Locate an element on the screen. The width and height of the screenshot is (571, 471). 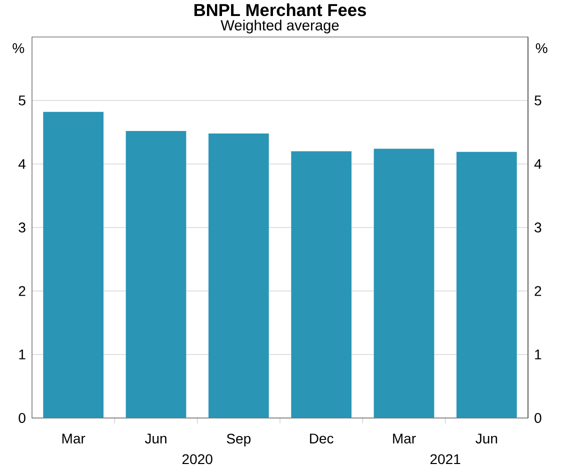
y2-tick-label: 2 is located at coordinates (538, 291).